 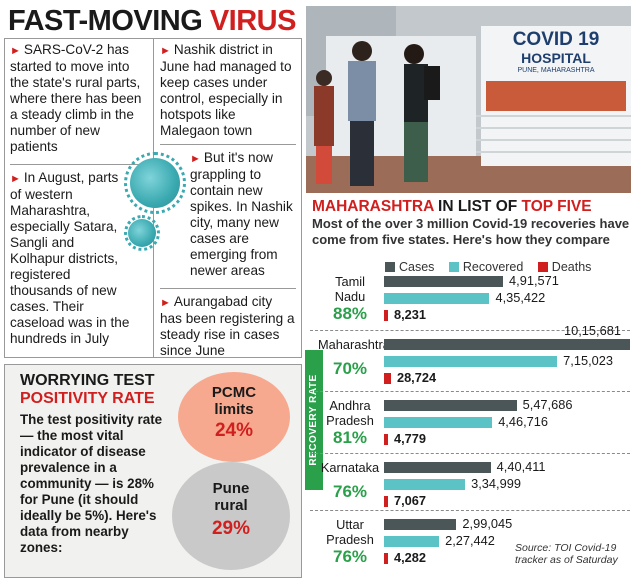 I want to click on chart-title-part1: MAHARASHTRA, so click(x=373, y=206).